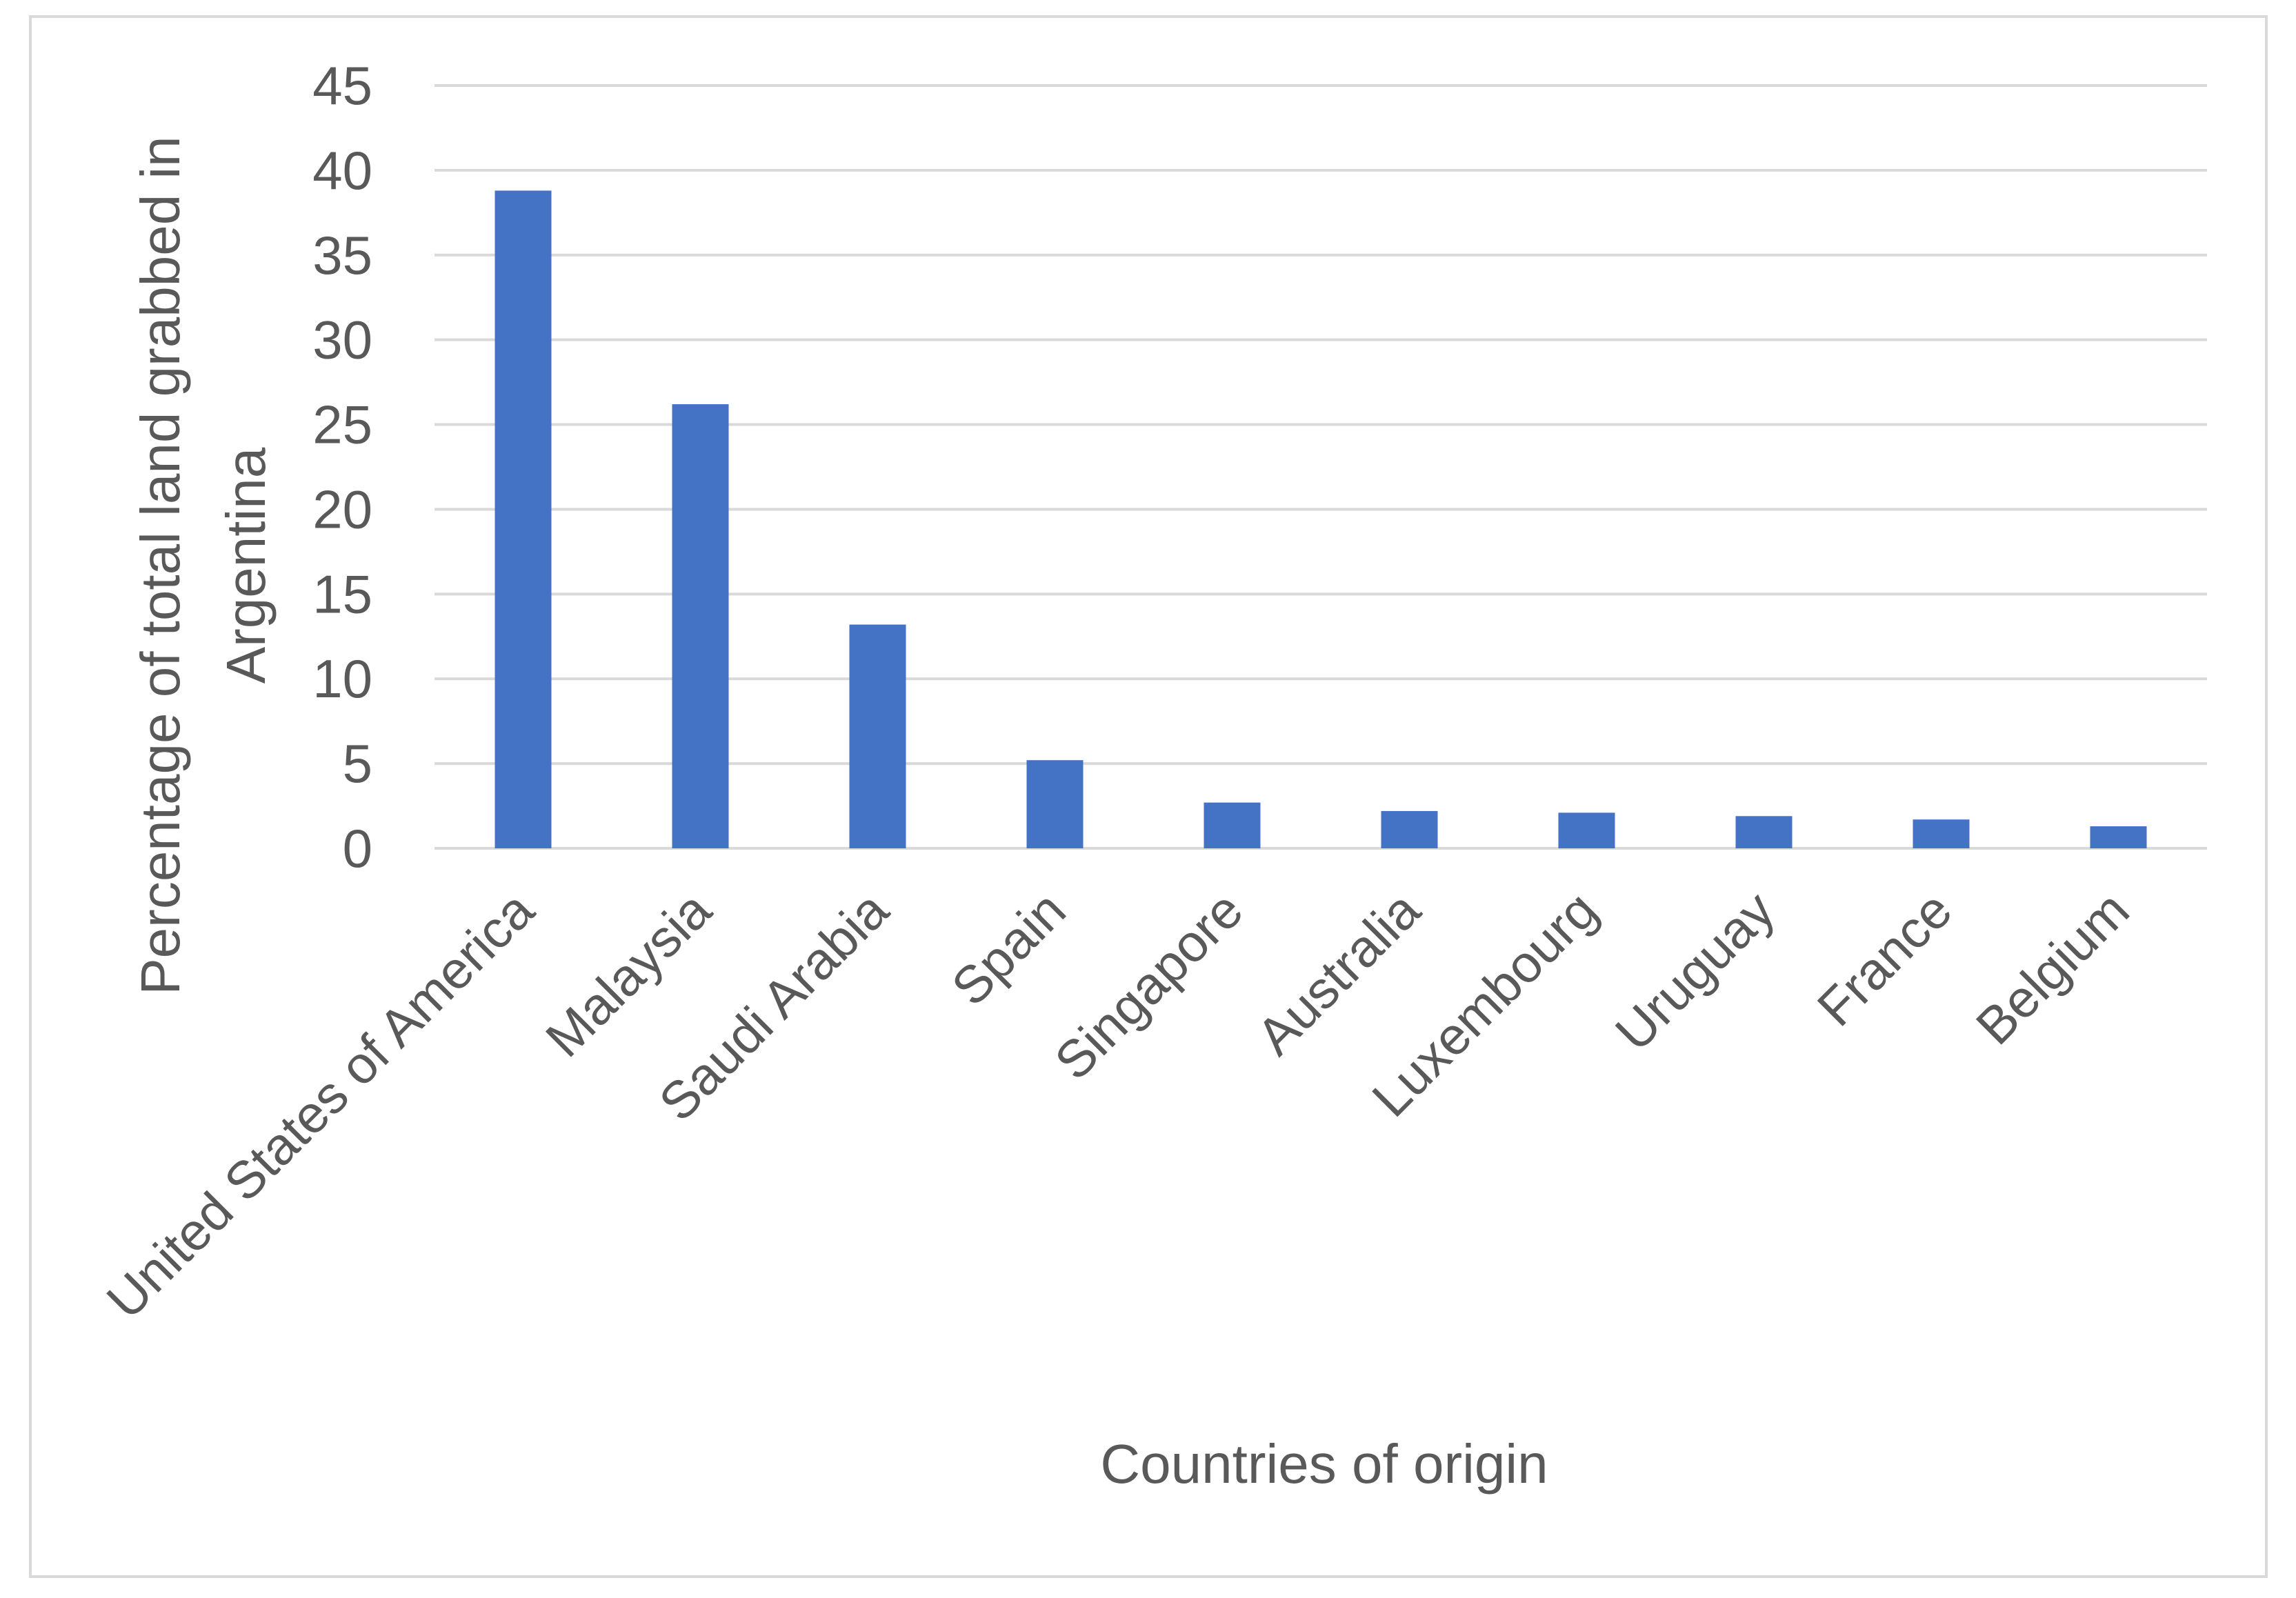  Describe the element at coordinates (700, 626) in the screenshot. I see `bar-malaysia` at that location.